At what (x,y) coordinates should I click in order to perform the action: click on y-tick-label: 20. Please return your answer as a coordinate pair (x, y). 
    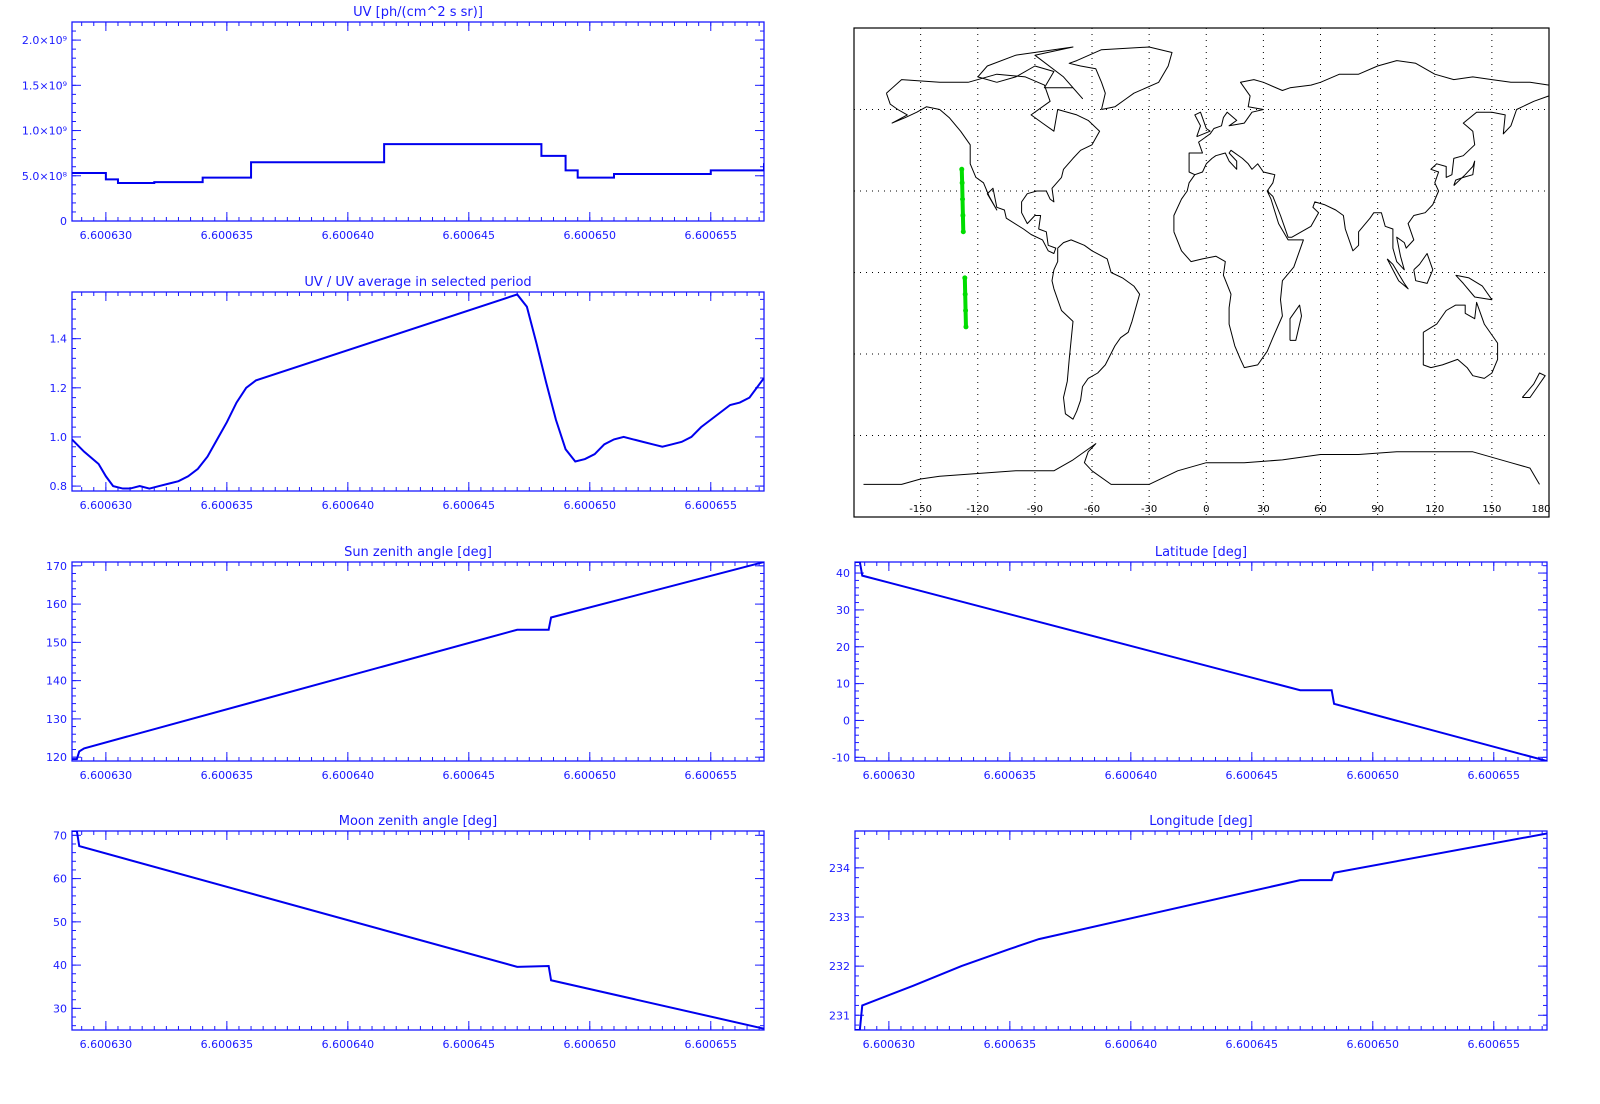
    Looking at the image, I should click on (843, 647).